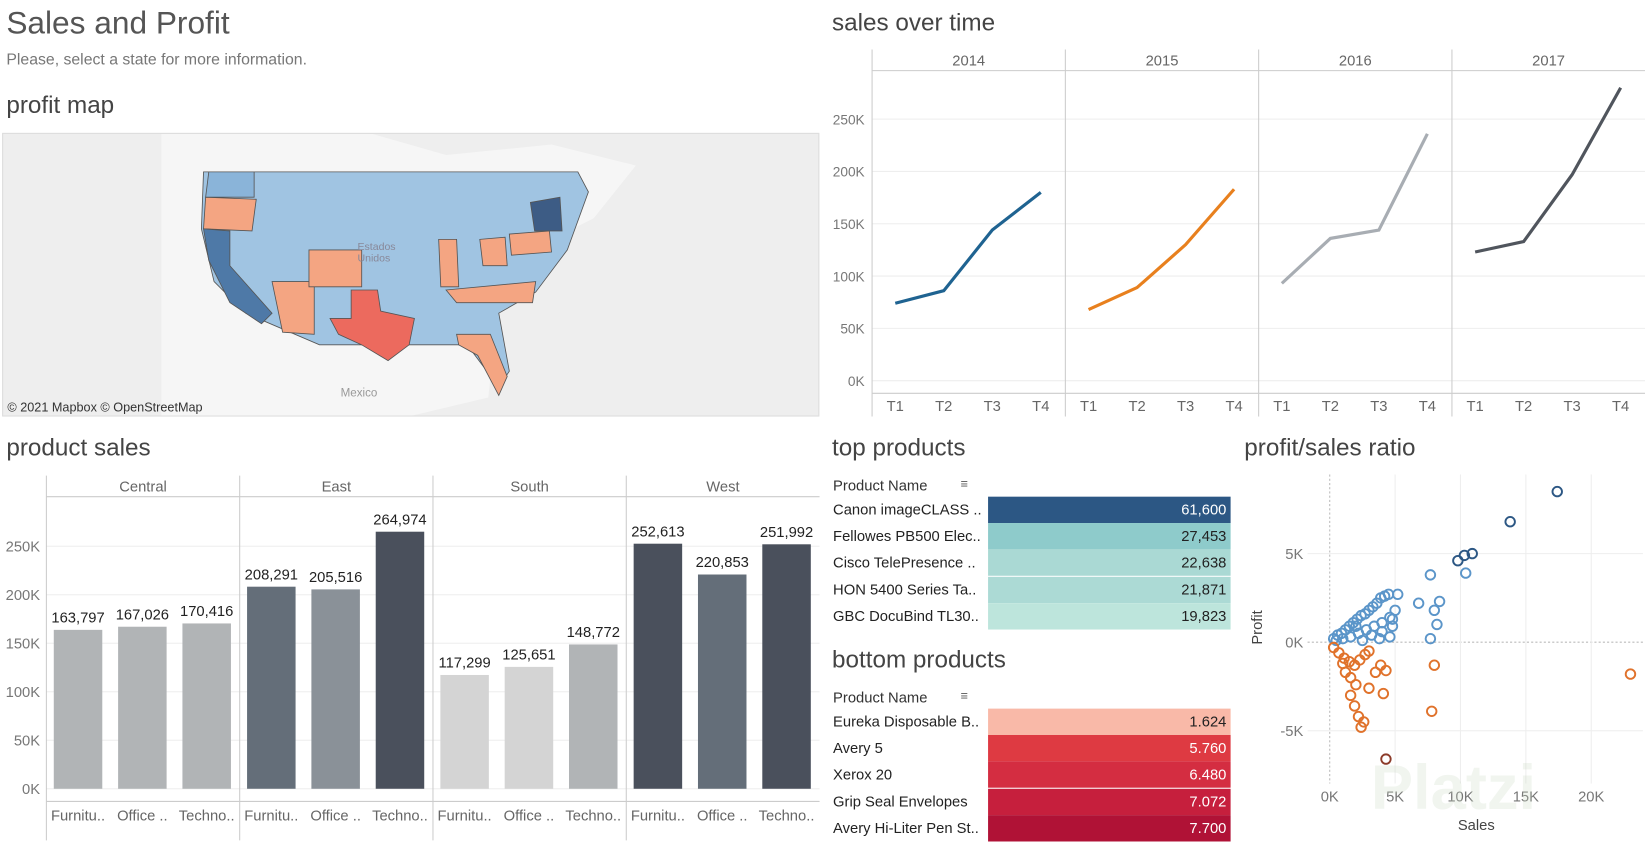 This screenshot has width=1645, height=844. Describe the element at coordinates (78, 447) in the screenshot. I see `bar-chart-title: product sales` at that location.